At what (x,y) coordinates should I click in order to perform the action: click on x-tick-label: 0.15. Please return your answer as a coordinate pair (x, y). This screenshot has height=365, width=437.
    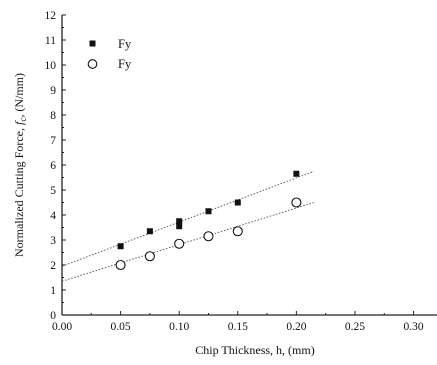
    Looking at the image, I should click on (238, 327).